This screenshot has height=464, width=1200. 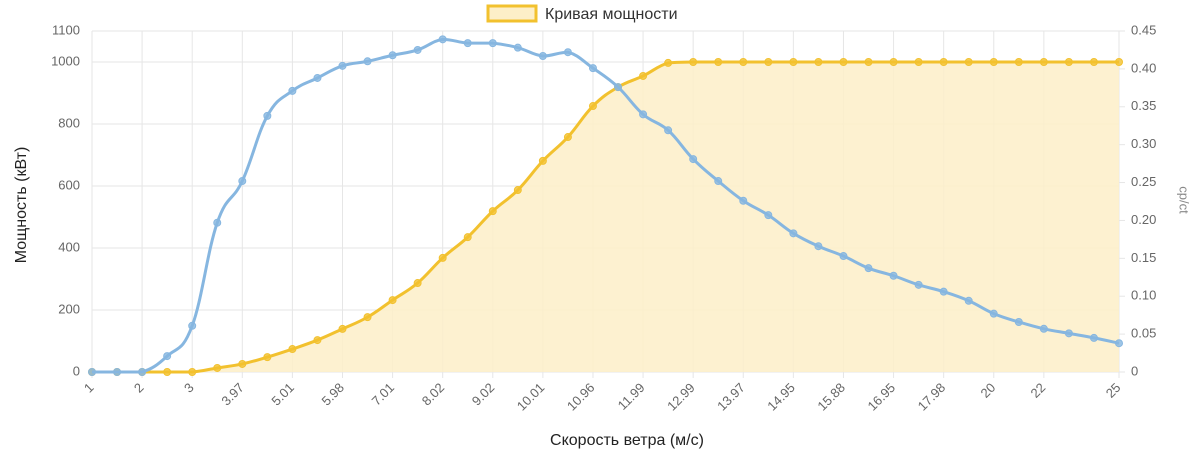 I want to click on x-tick-label: 13.97, so click(x=731, y=397).